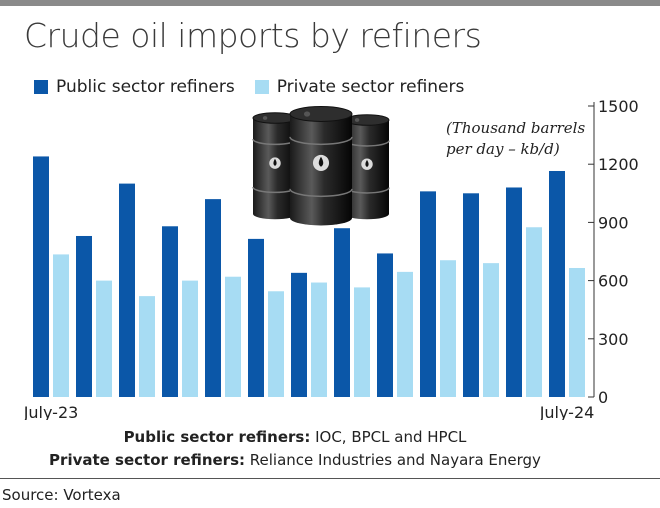 This screenshot has height=508, width=660. Describe the element at coordinates (613, 339) in the screenshot. I see `y-tick-label: 300` at that location.